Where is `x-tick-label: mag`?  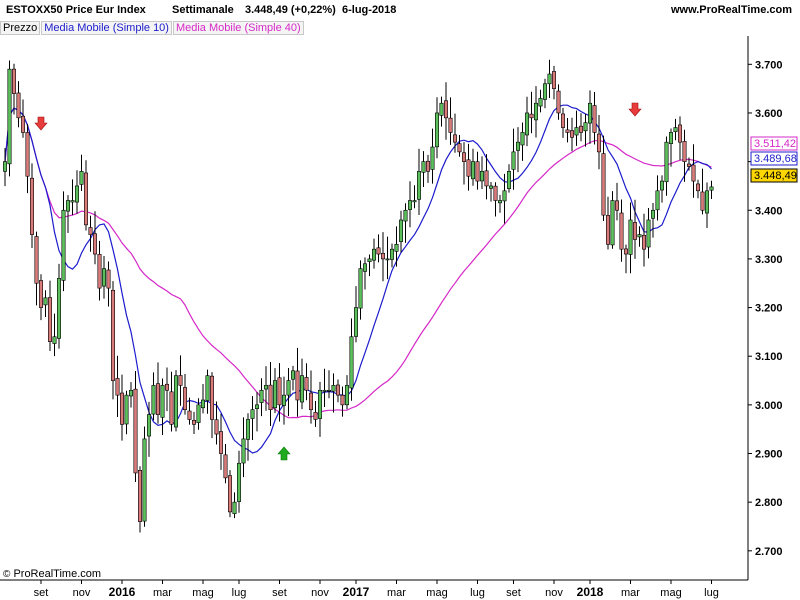 x-tick-label: mag is located at coordinates (202, 593).